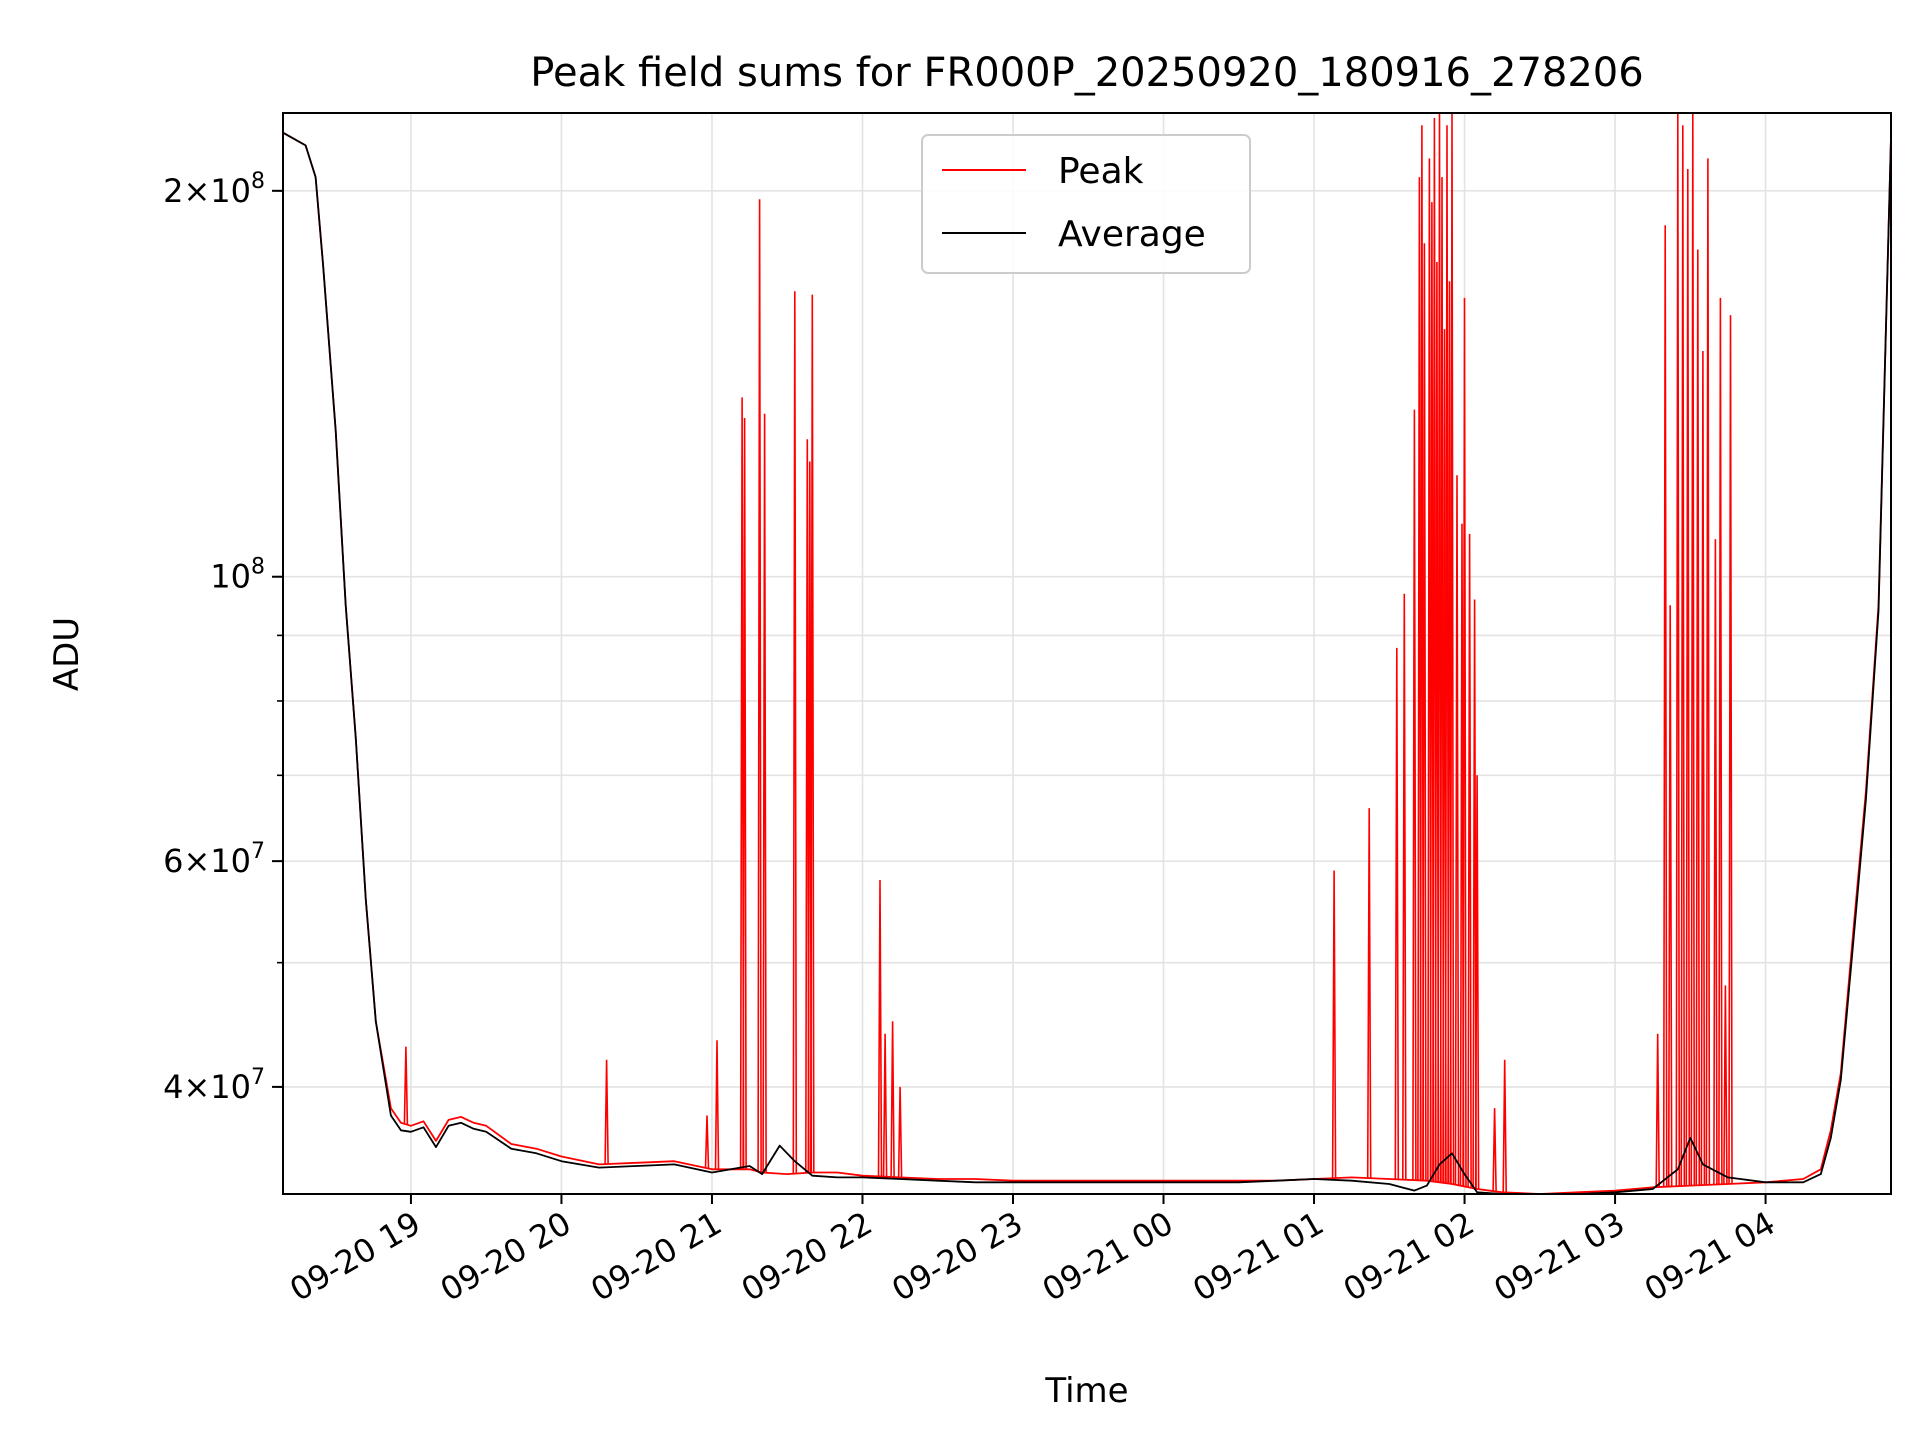  I want to click on y-tick-label: 2×108, so click(214, 189).